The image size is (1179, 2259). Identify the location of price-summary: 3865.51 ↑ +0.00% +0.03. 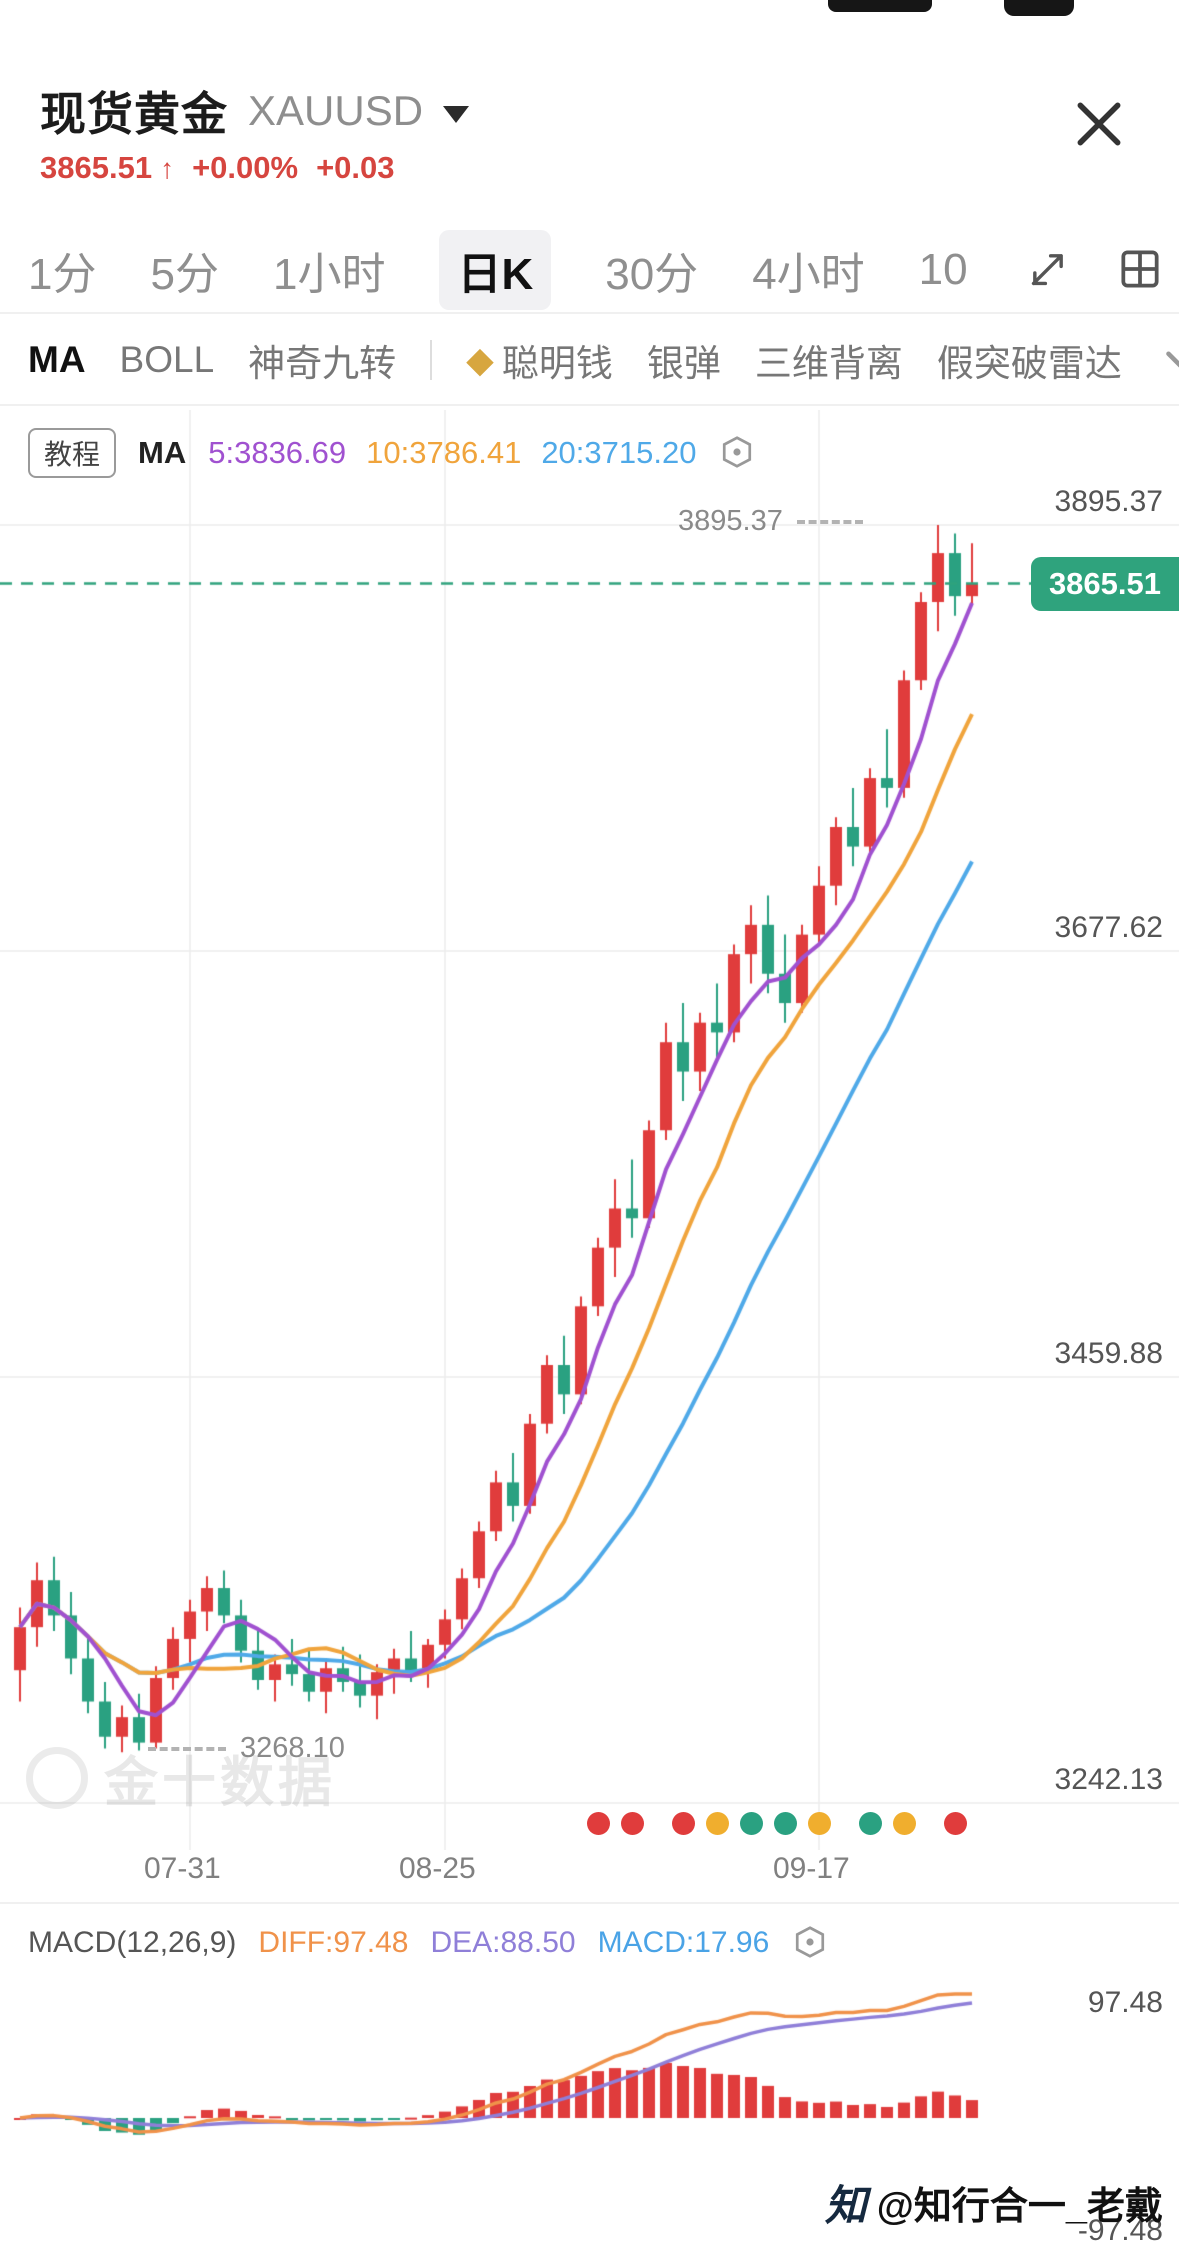
(217, 168).